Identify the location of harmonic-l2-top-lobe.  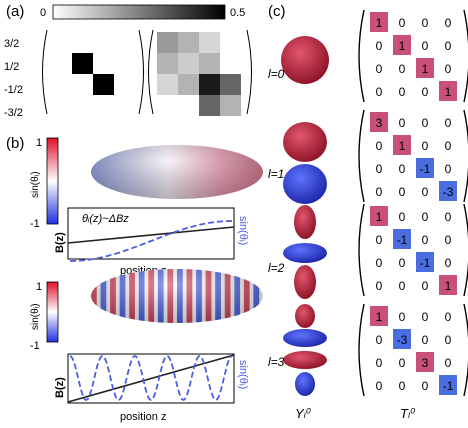
(305, 222).